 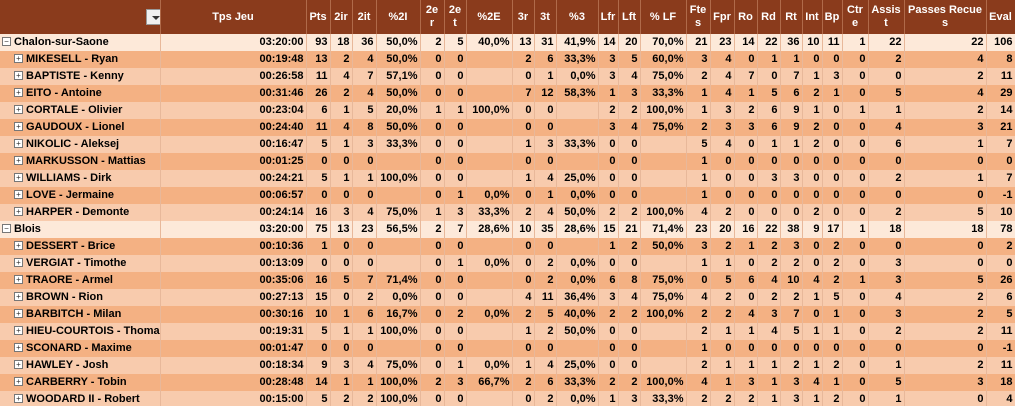 I want to click on stat-cell: 20, so click(x=629, y=42).